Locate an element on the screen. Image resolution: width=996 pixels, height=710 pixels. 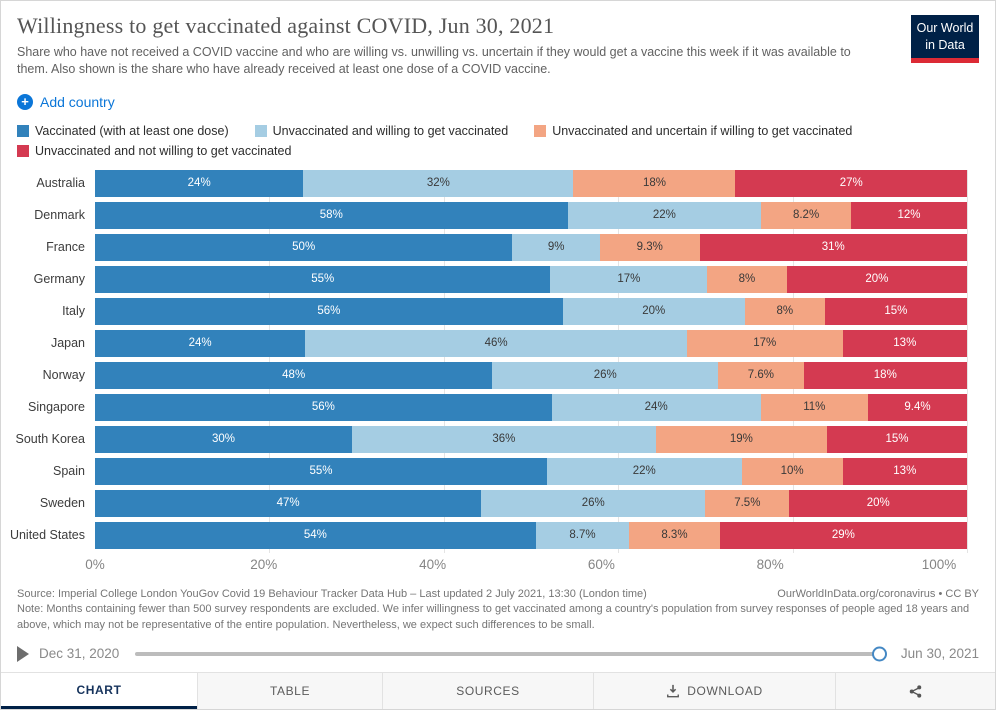
bar-segment: 31% is located at coordinates (833, 247).